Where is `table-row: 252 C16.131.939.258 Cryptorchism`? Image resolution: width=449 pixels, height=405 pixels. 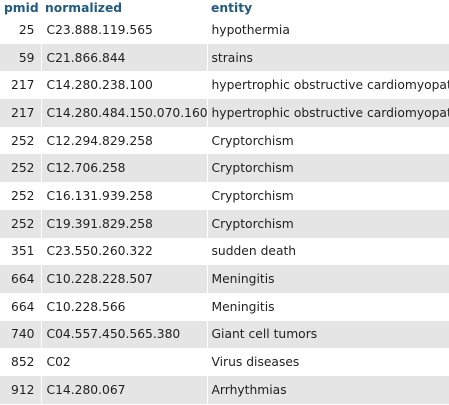
table-row: 252 C16.131.939.258 Cryptorchism is located at coordinates (224, 196).